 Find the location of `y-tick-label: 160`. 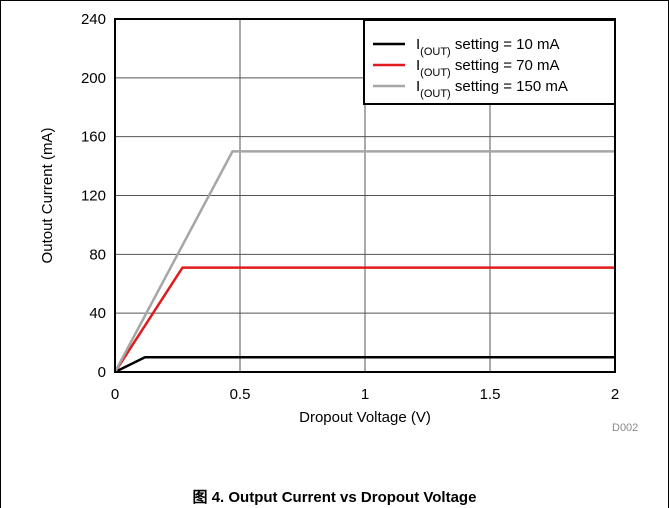

y-tick-label: 160 is located at coordinates (93, 137).